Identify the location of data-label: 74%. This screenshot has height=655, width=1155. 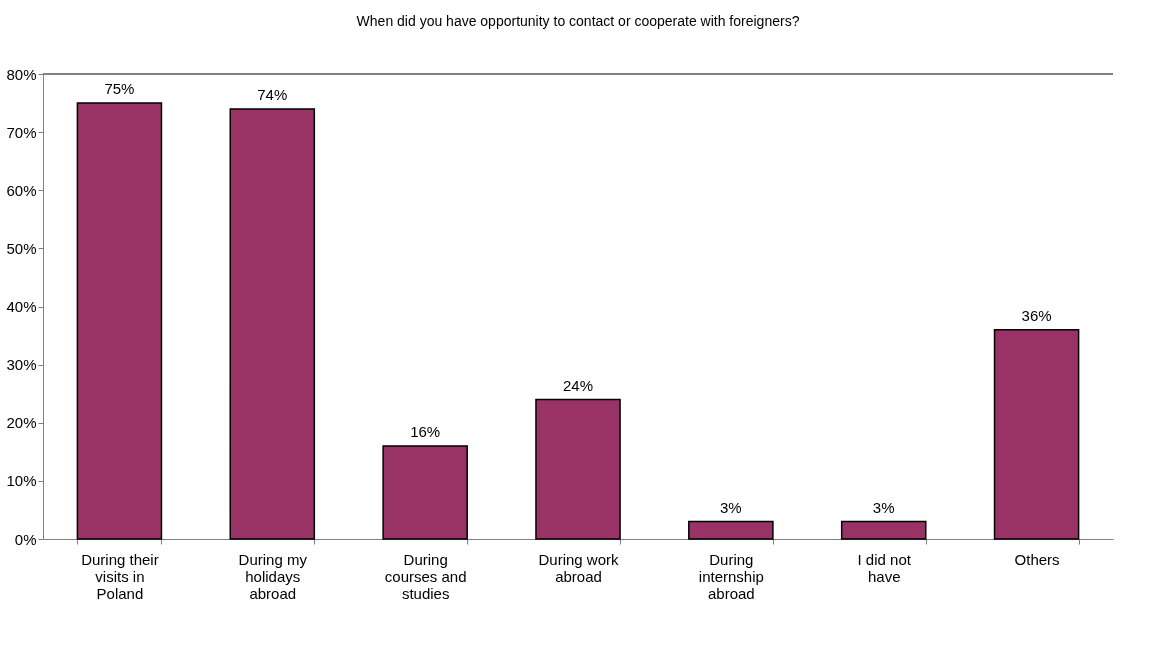
(272, 94).